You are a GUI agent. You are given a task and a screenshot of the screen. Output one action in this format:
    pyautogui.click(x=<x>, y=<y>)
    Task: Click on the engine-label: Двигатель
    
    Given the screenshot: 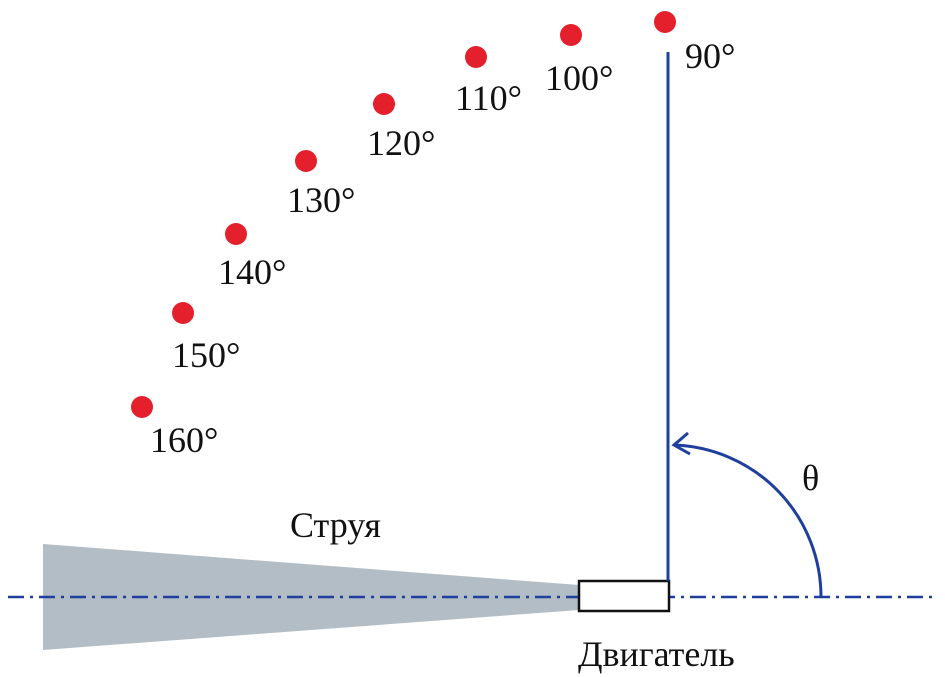 What is the action you would take?
    pyautogui.click(x=656, y=654)
    